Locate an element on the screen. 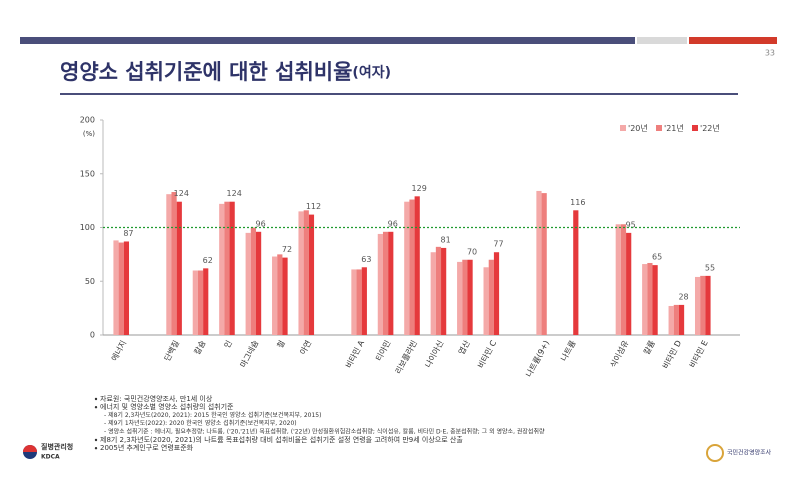  logo-abbr: KDCA is located at coordinates (50, 457).